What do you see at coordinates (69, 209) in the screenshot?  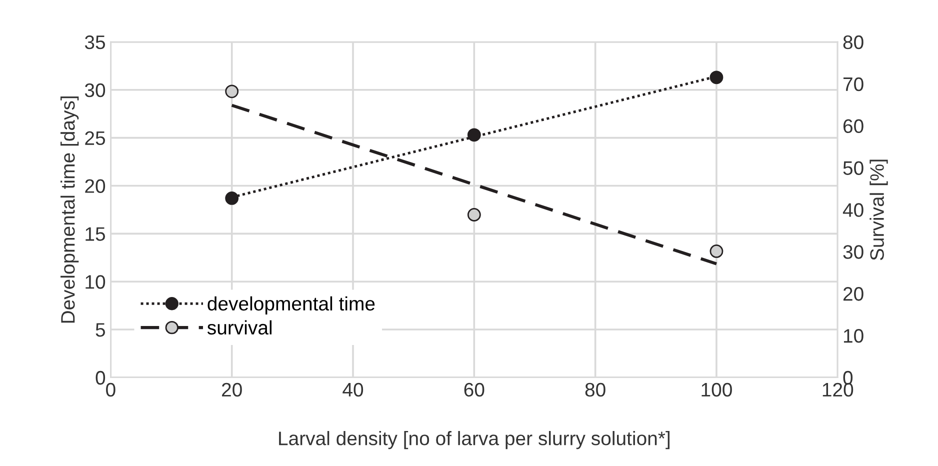 I see `y-axis-title: Developmental time [days]` at bounding box center [69, 209].